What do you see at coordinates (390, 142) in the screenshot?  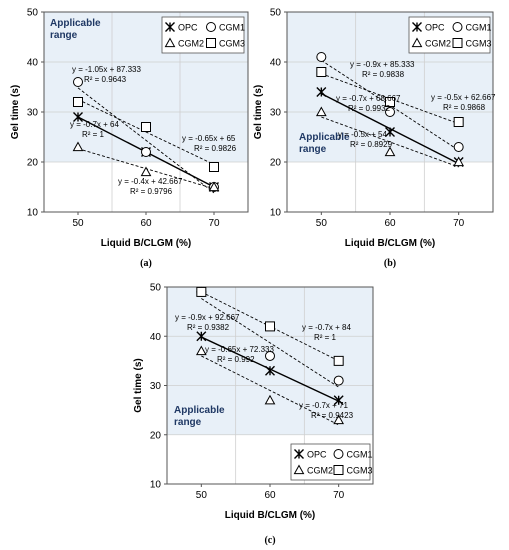 I see `trendline-cgm2` at bounding box center [390, 142].